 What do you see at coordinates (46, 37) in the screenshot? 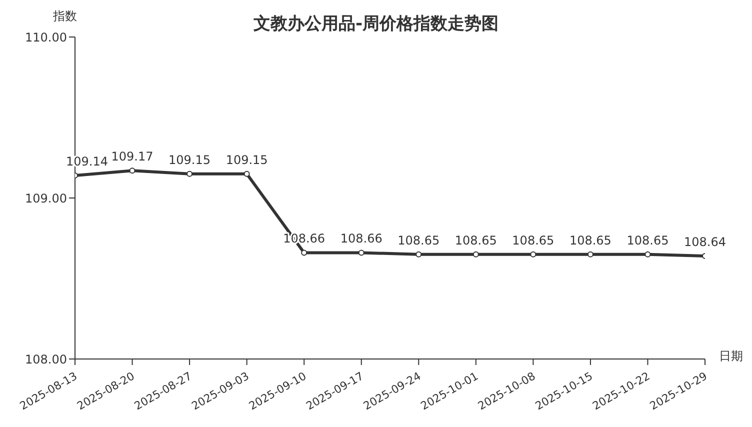
I see `y-tick-label: 110.00` at bounding box center [46, 37].